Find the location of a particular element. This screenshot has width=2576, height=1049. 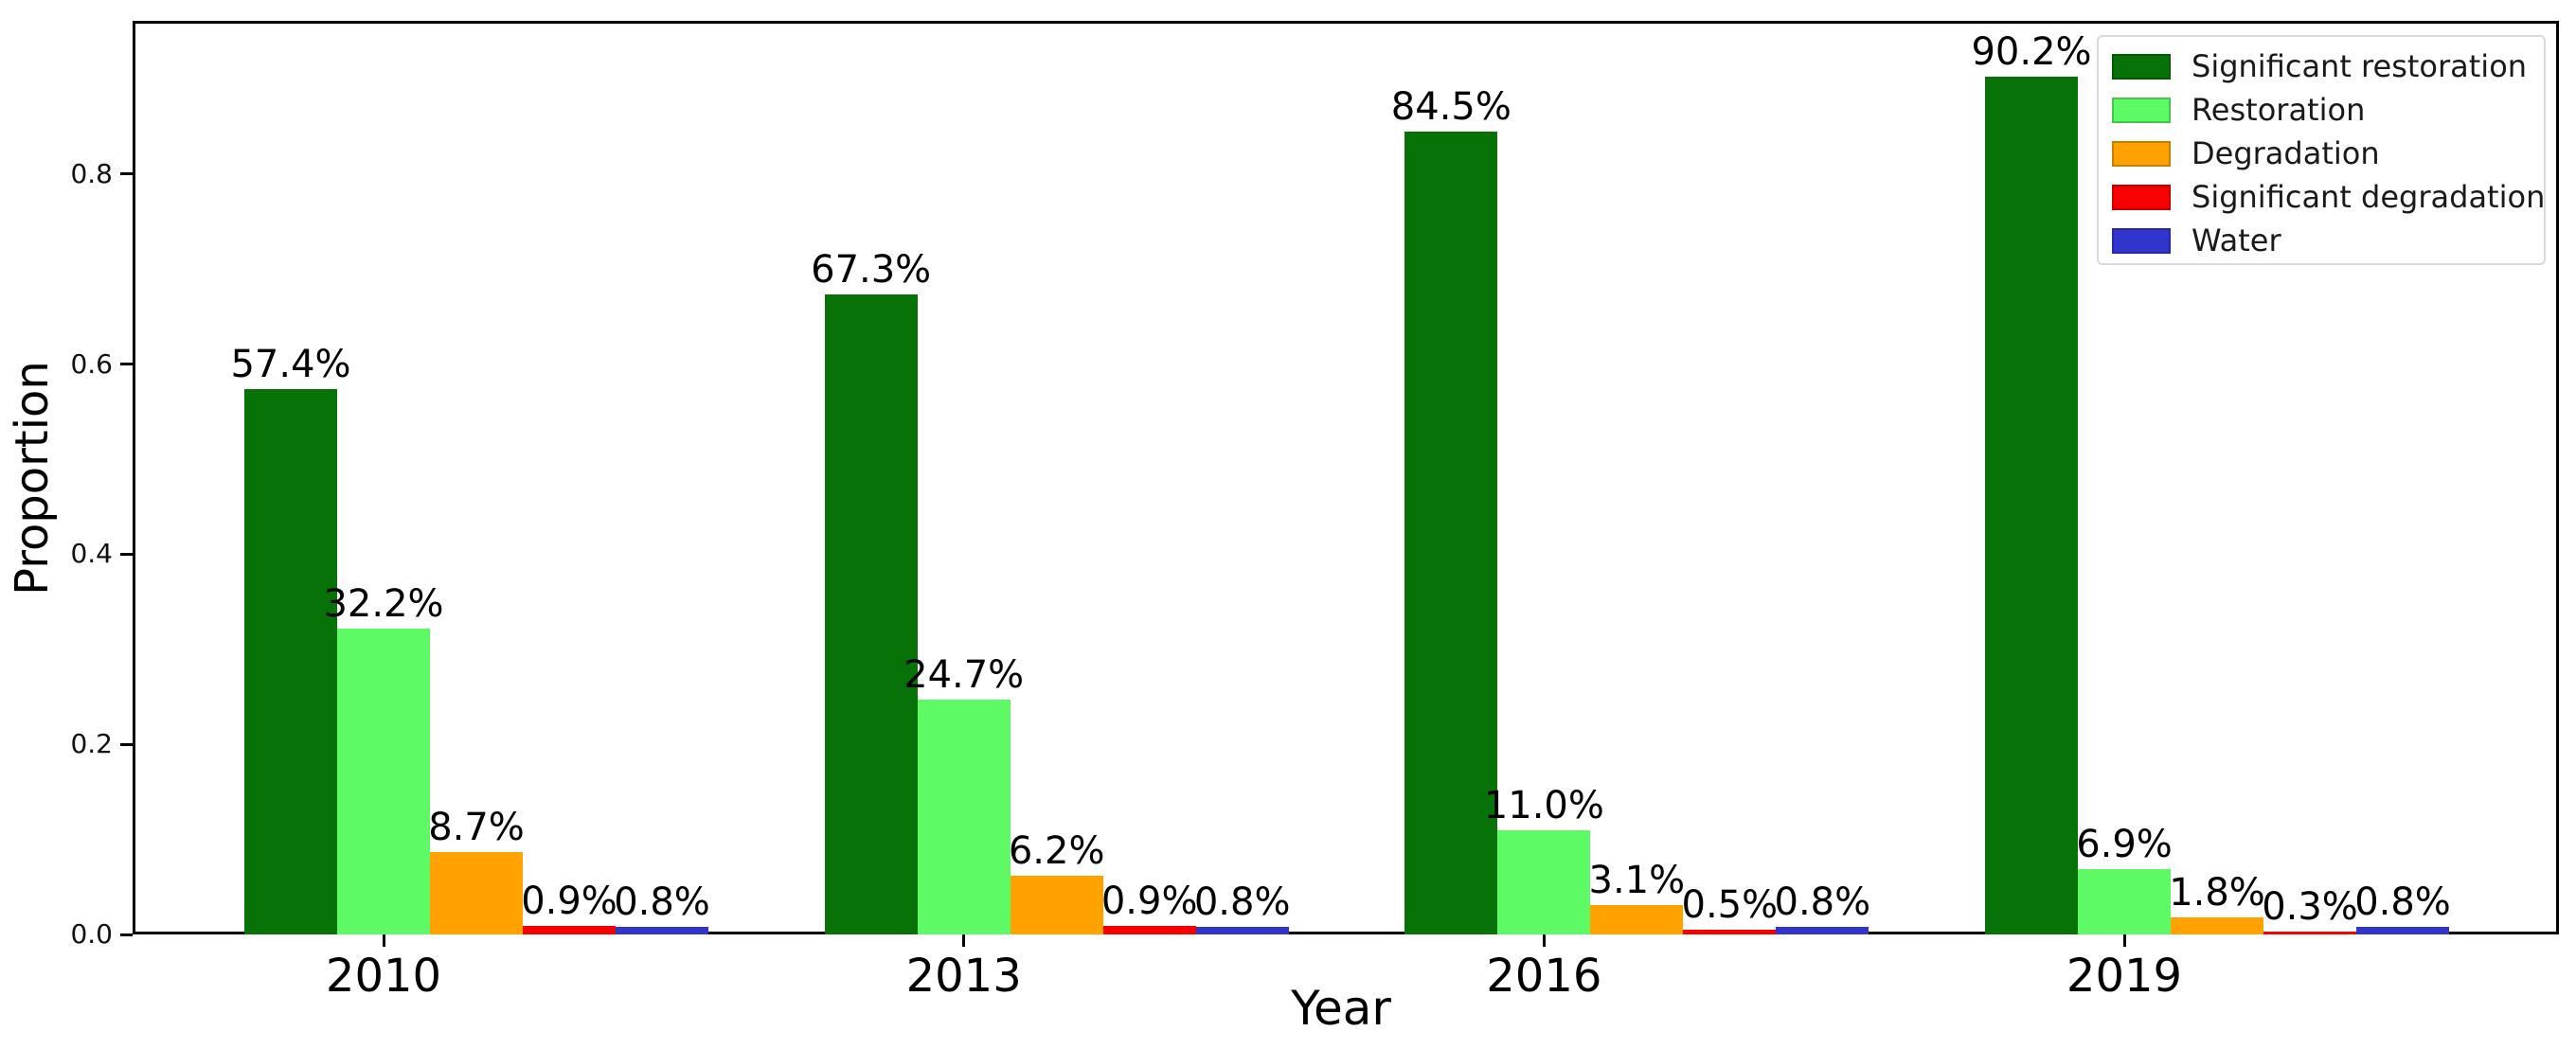

bar-2019-significant-restoration is located at coordinates (2031, 505).